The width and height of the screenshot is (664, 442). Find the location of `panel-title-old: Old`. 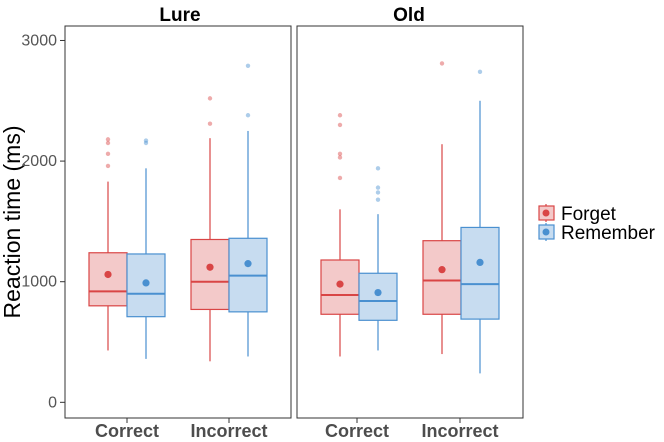

panel-title-old: Old is located at coordinates (409, 15).